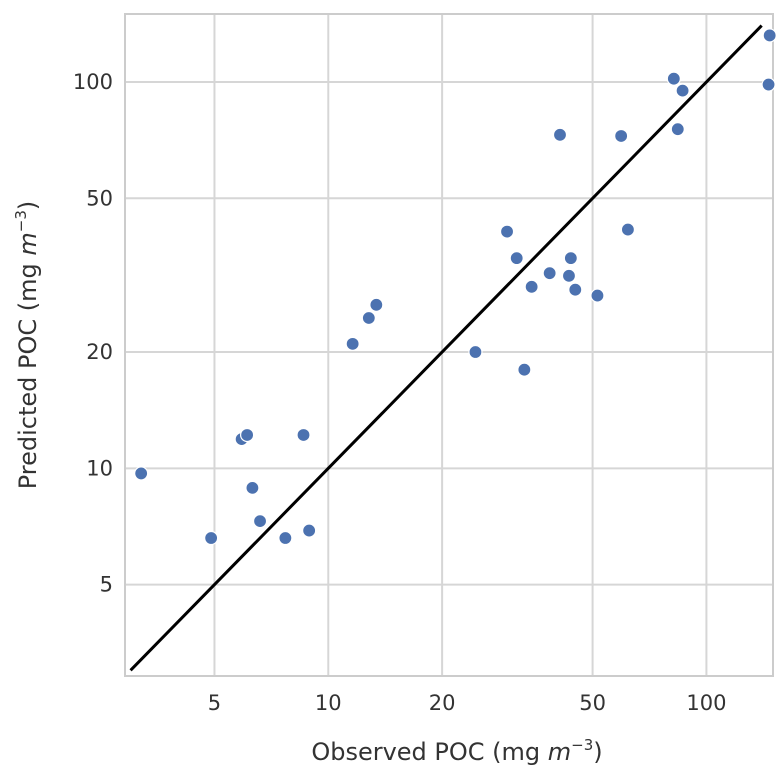  I want to click on y-tick-label: 20, so click(99, 352).